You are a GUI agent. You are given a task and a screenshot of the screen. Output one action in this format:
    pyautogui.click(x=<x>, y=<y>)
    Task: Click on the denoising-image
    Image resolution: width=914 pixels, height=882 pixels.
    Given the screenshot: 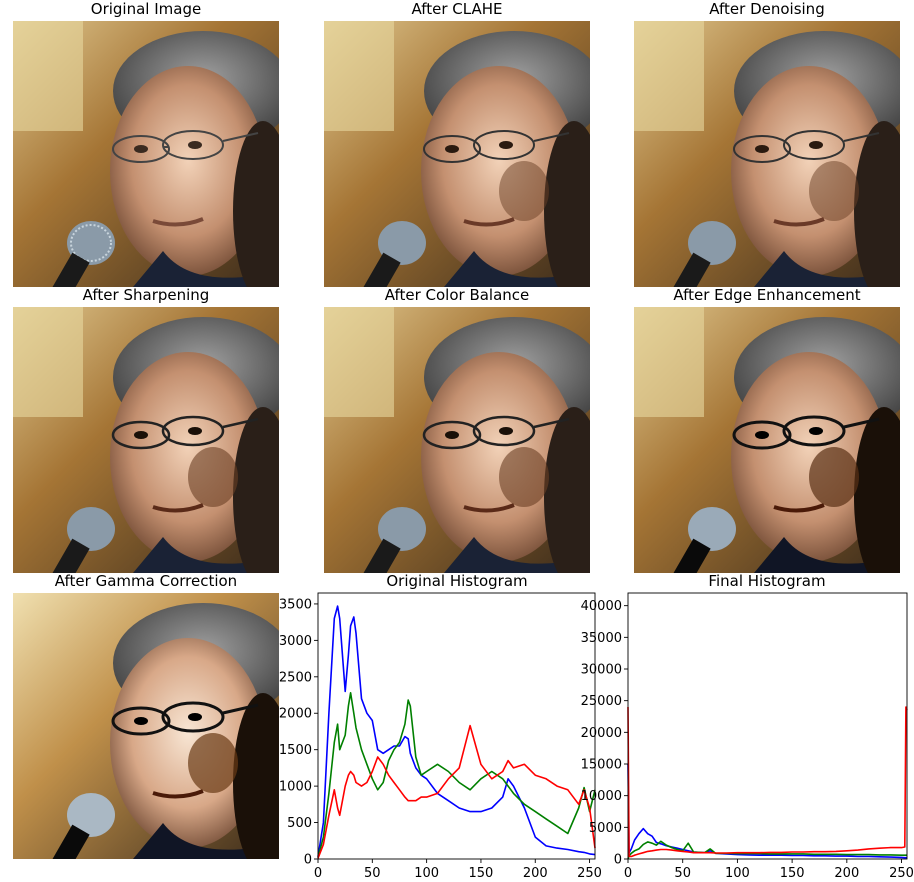 What is the action you would take?
    pyautogui.click(x=767, y=154)
    